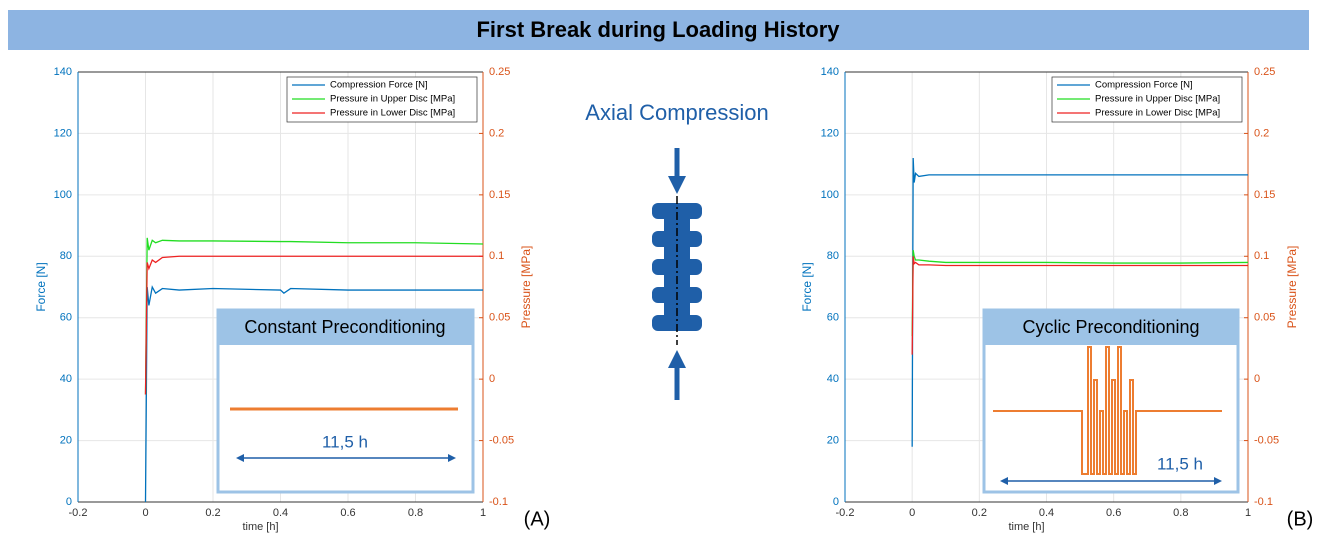  Describe the element at coordinates (344, 327) in the screenshot. I see `inset-title: Constant Preconditioning` at that location.